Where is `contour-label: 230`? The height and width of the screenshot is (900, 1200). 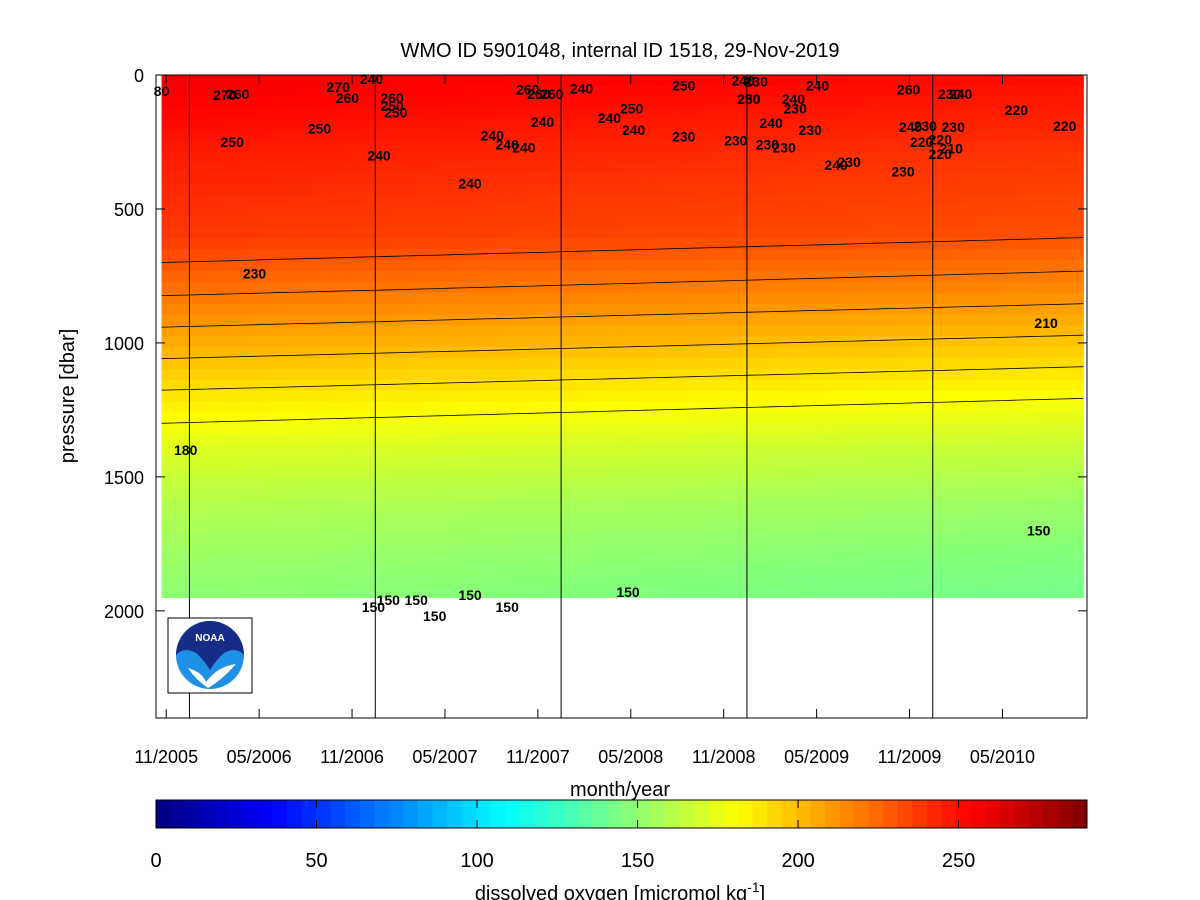 contour-label: 230 is located at coordinates (784, 147).